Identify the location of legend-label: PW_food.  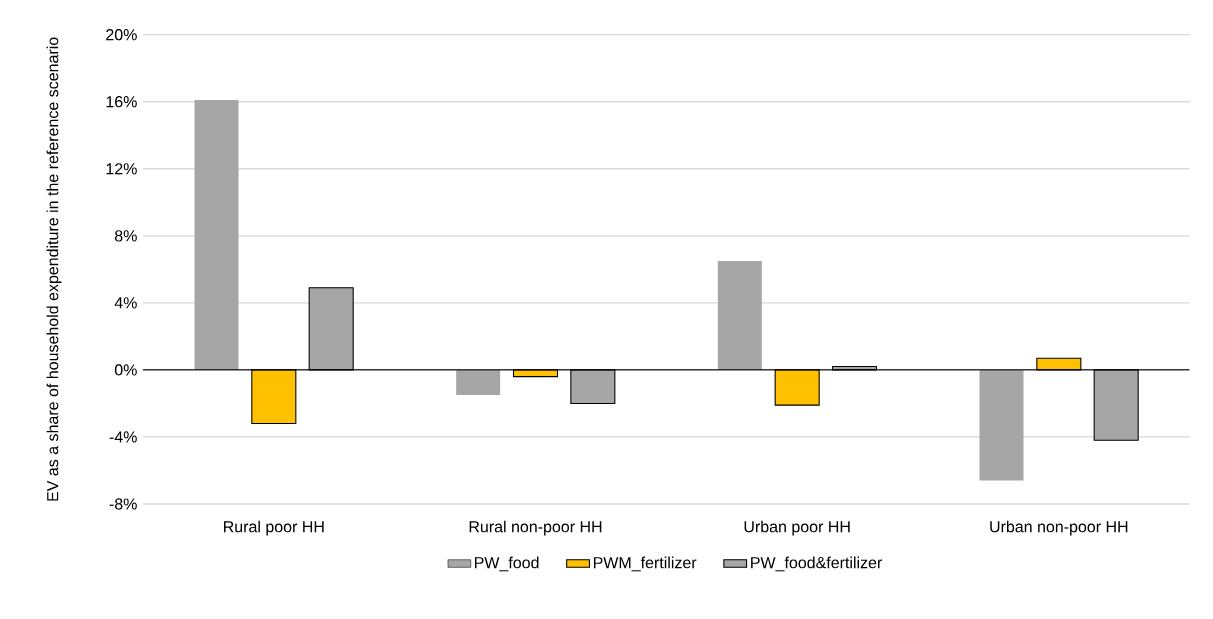
(506, 564).